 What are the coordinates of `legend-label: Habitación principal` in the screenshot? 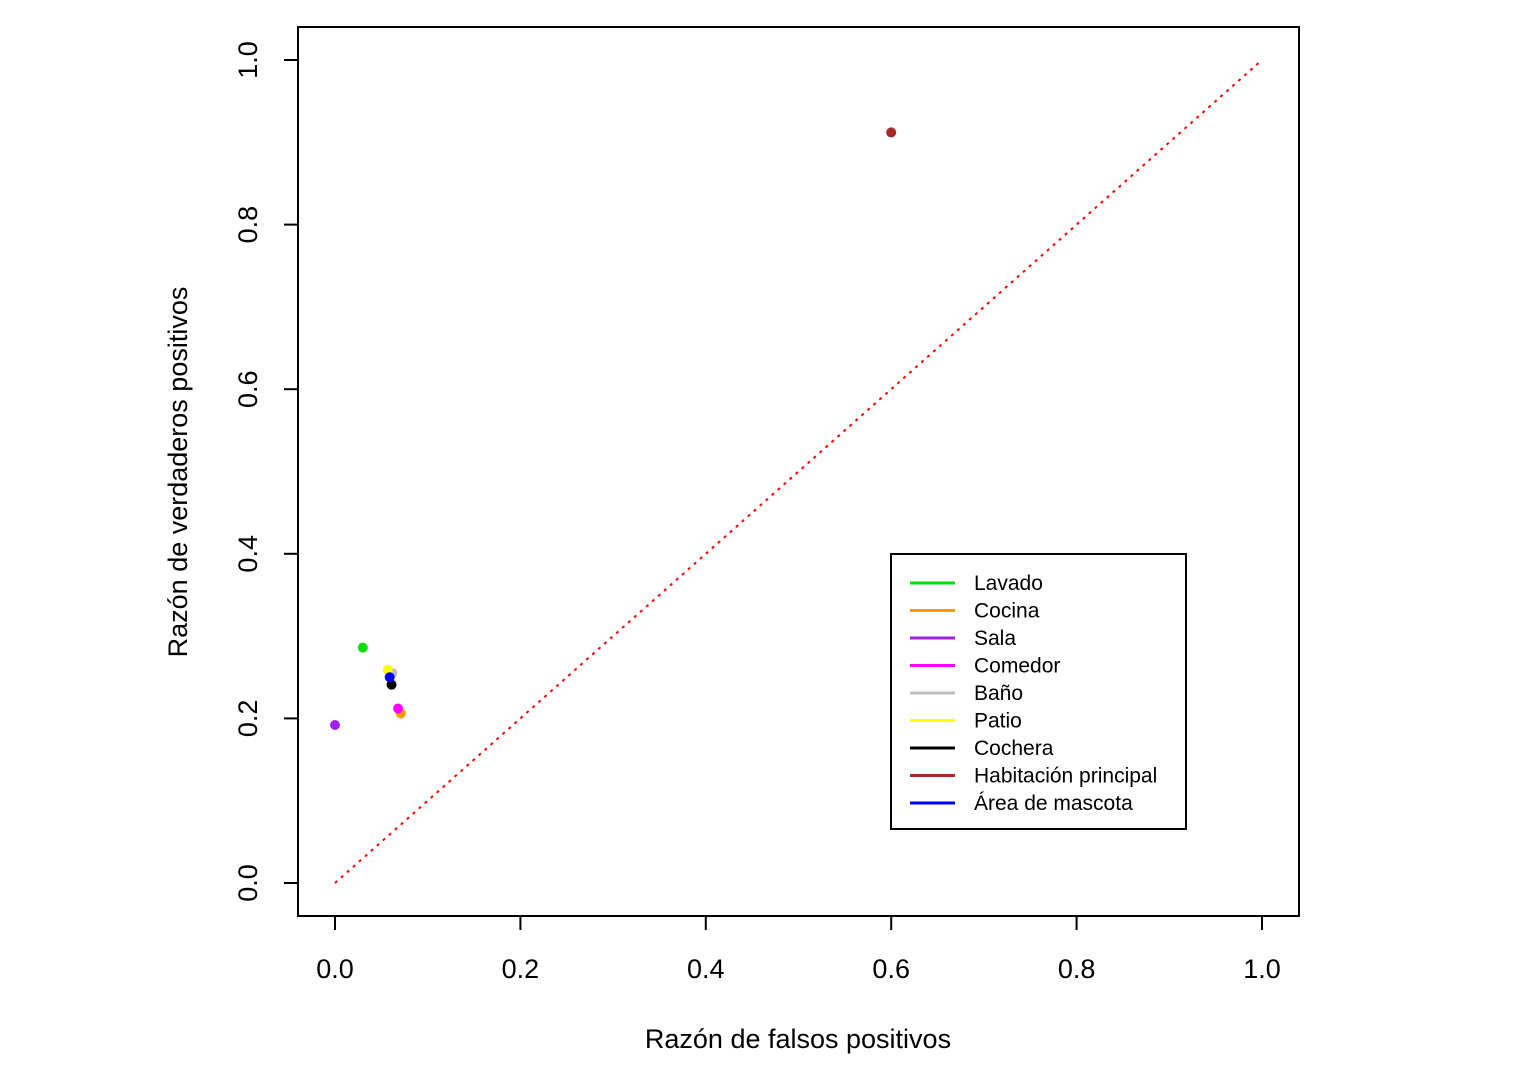 It's located at (1065, 776).